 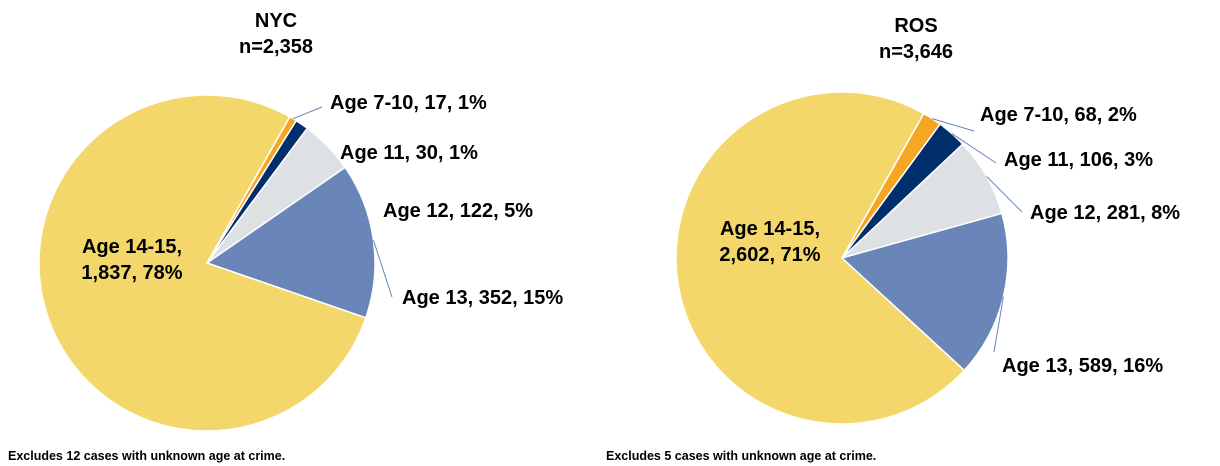 I want to click on slice-label-ros-1: Age 11, 106, 3%, so click(x=1078, y=160).